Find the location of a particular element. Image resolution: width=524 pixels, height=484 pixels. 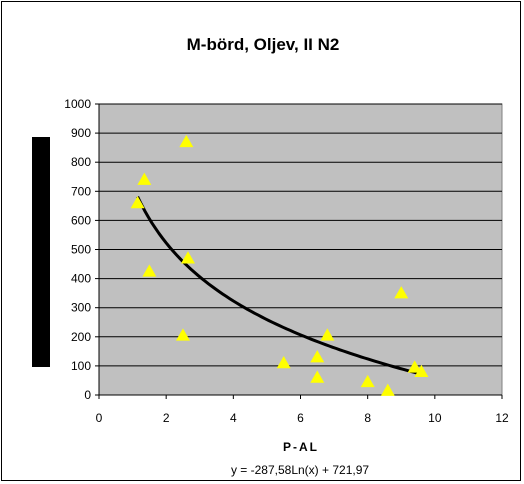

x-tick-label: 8 is located at coordinates (367, 418).